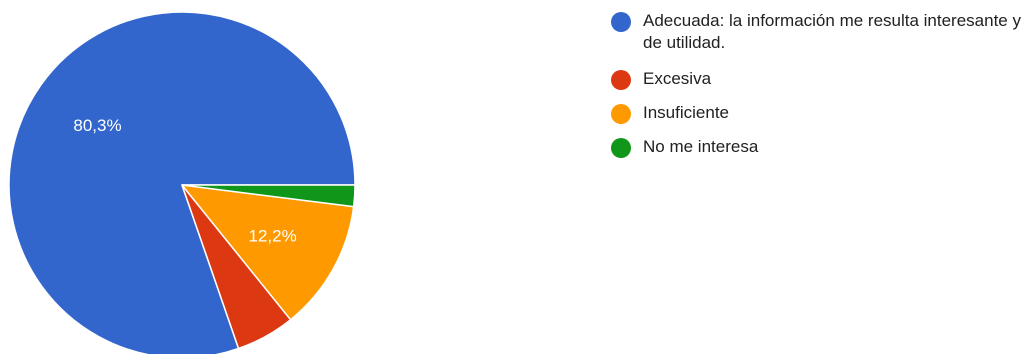  What do you see at coordinates (272, 236) in the screenshot?
I see `slice-label-insuficiente: 12,2%` at bounding box center [272, 236].